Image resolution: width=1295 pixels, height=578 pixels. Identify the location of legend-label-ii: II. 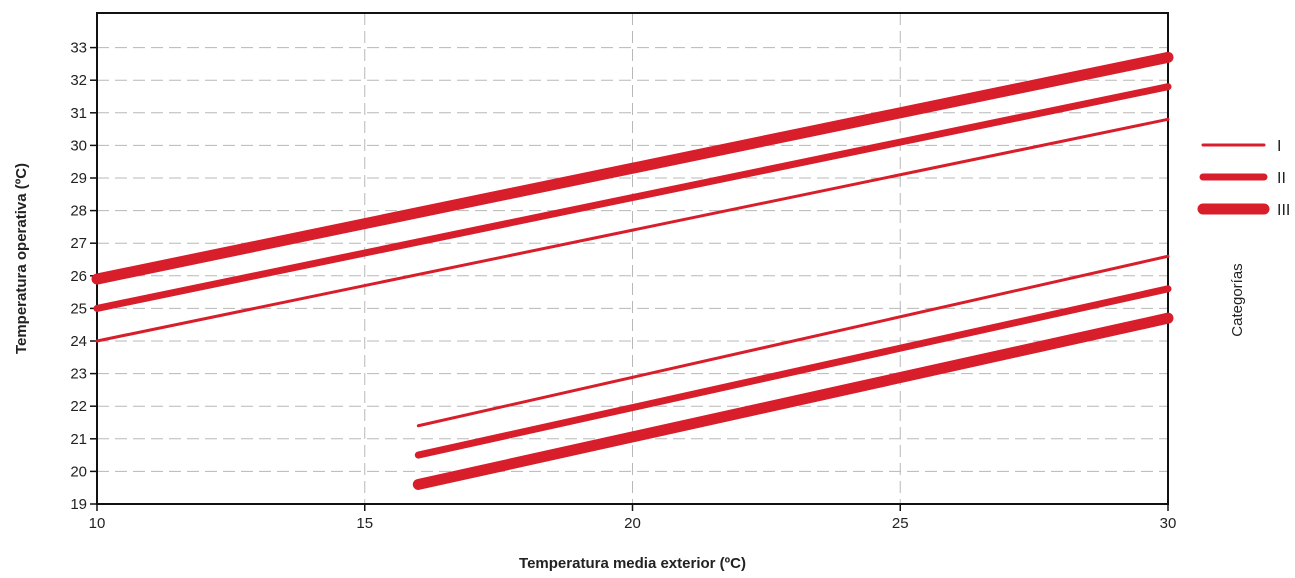
(1281, 178).